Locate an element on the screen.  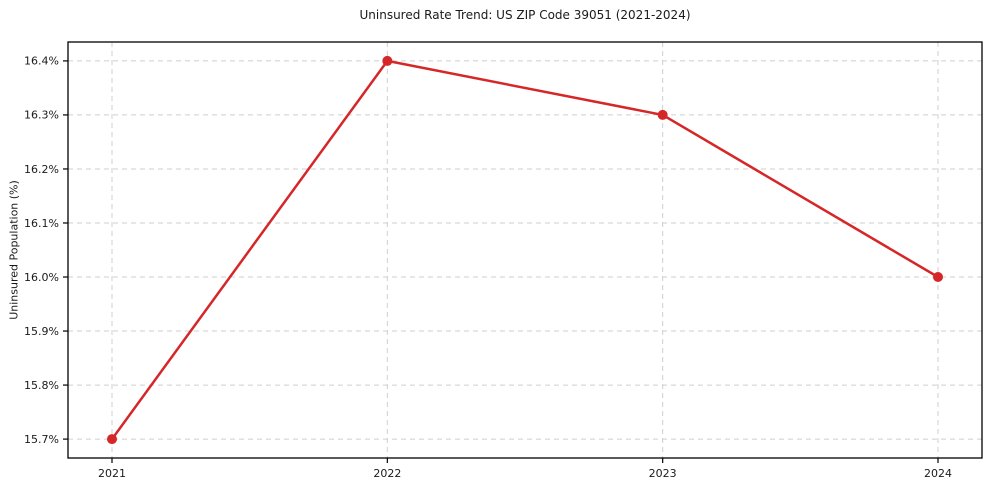
y-tick-label: 16.3% is located at coordinates (41, 115).